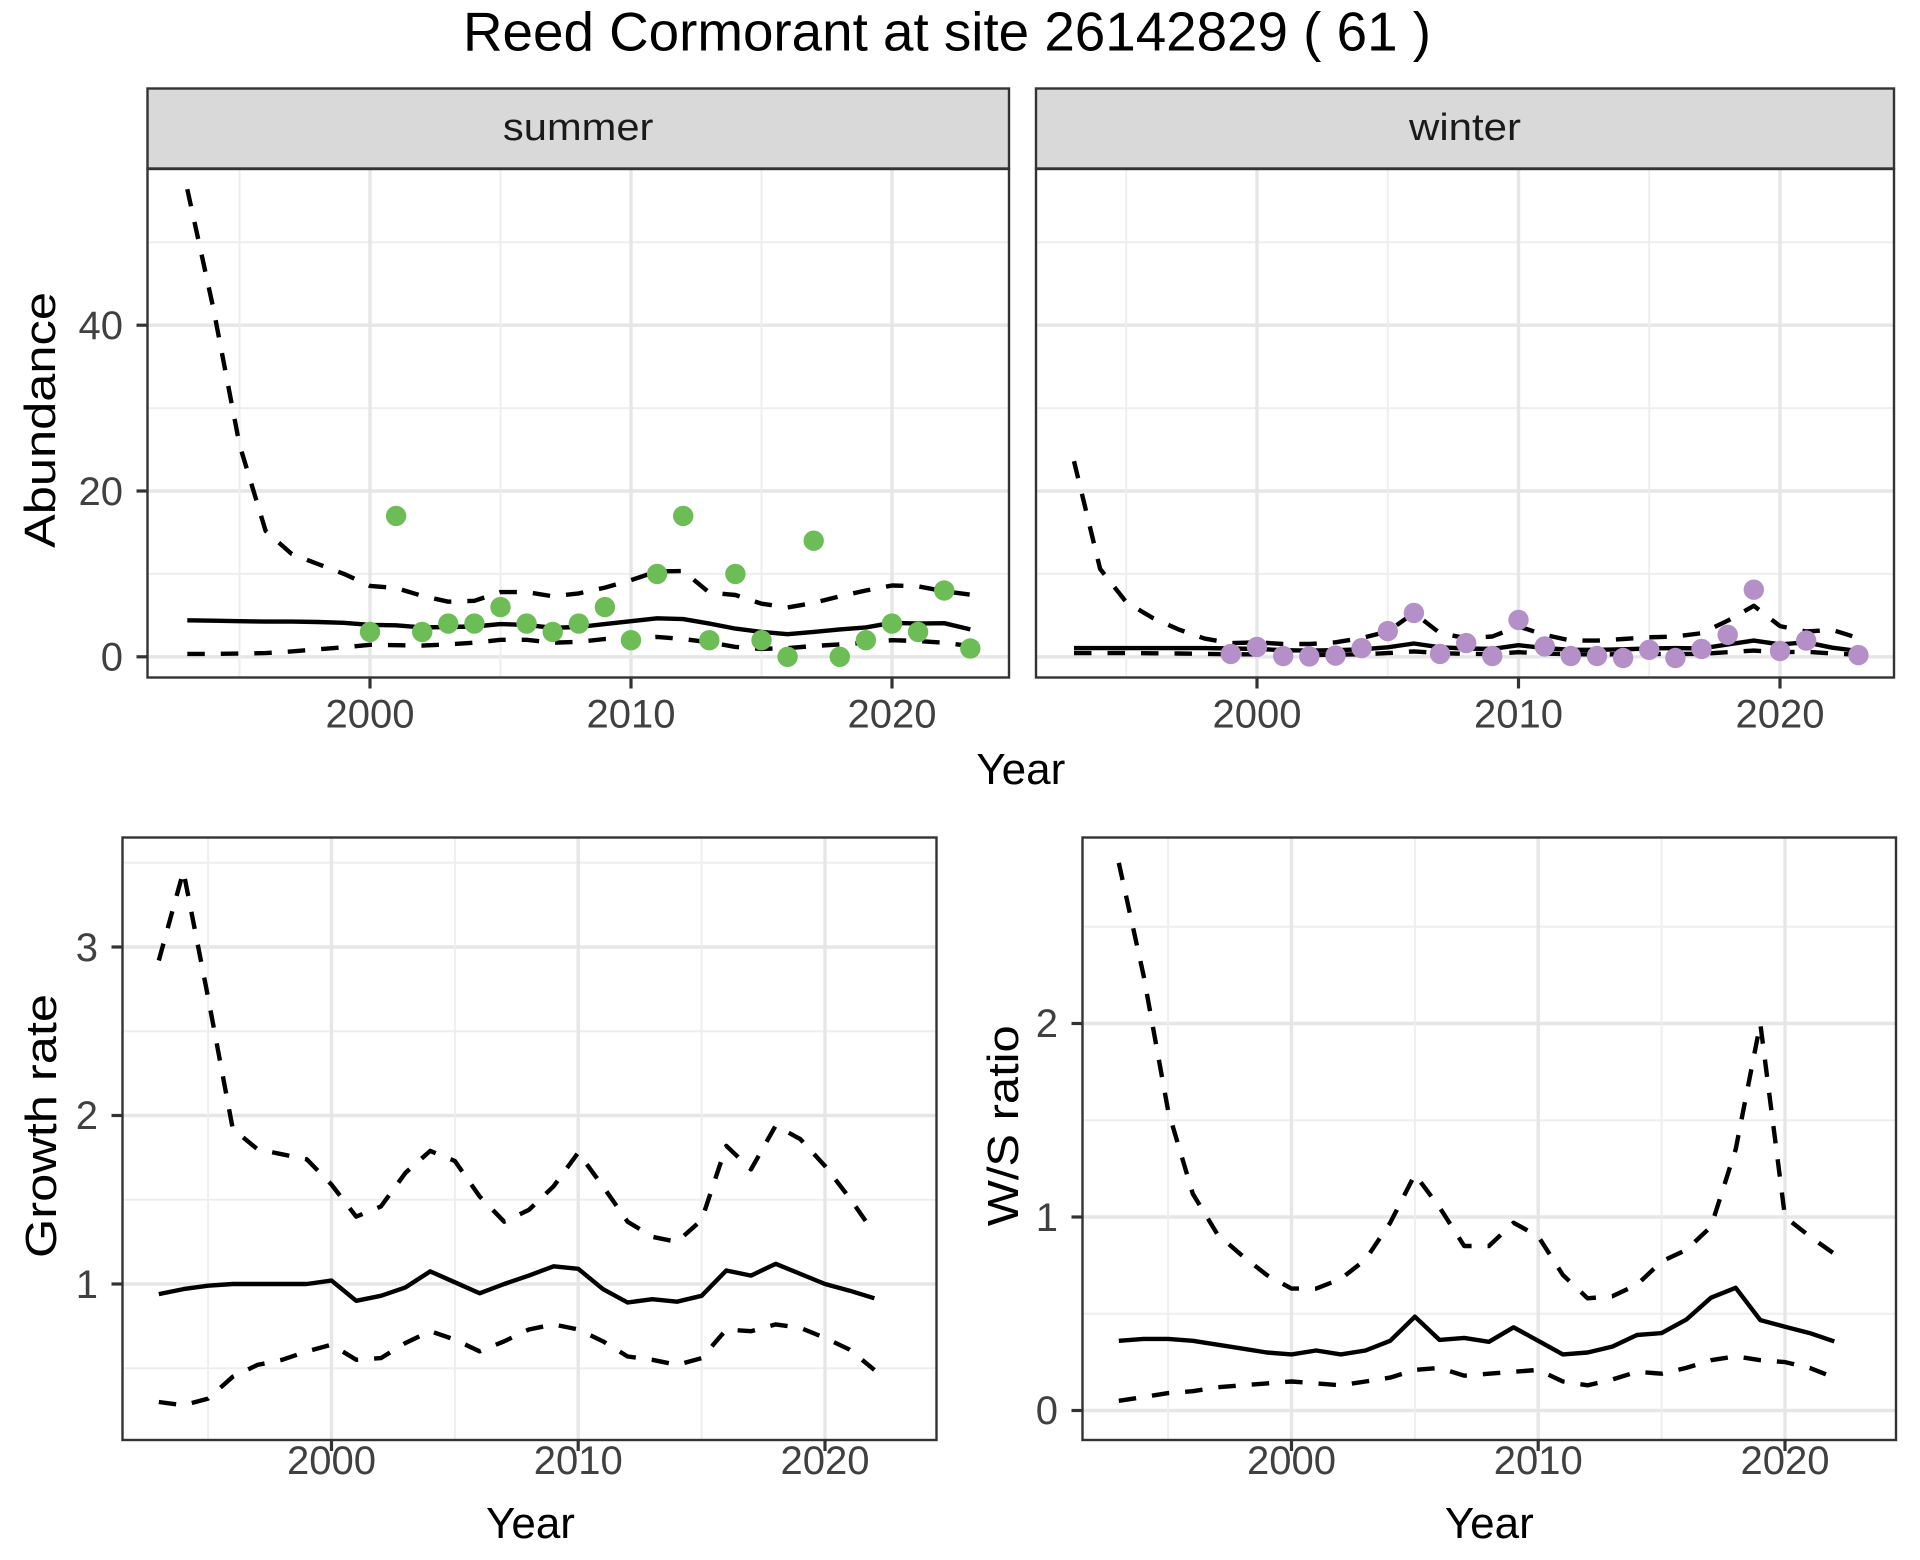 The height and width of the screenshot is (1560, 1920). I want to click on svg-text: Growth rate, so click(41, 1126).